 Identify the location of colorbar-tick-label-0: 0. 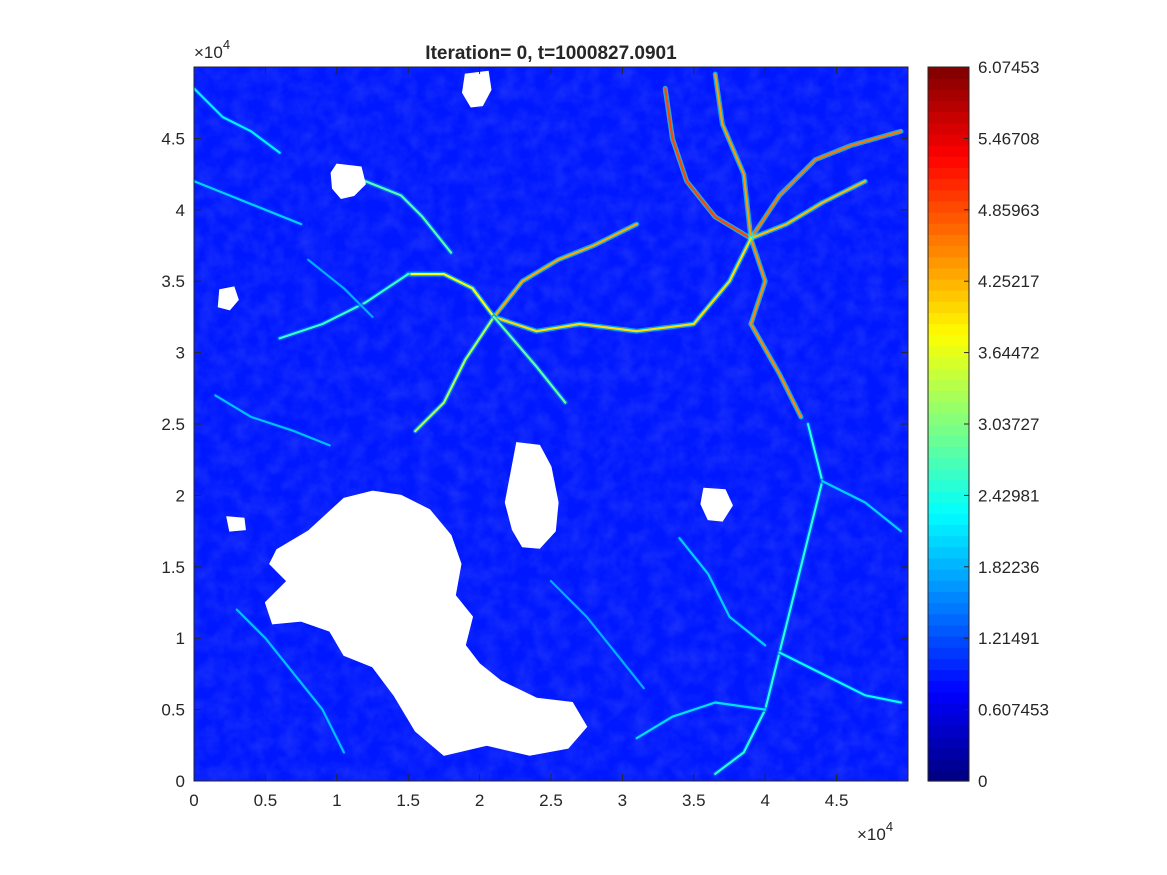
(982, 781).